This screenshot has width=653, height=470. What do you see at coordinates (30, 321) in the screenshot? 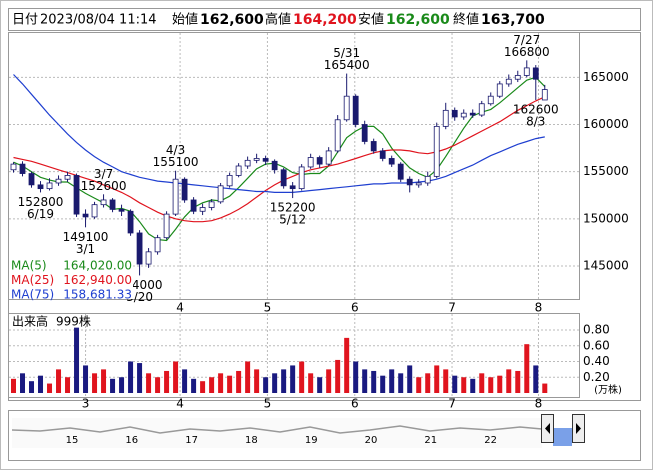
I see `volume-title: 出来高` at bounding box center [30, 321].